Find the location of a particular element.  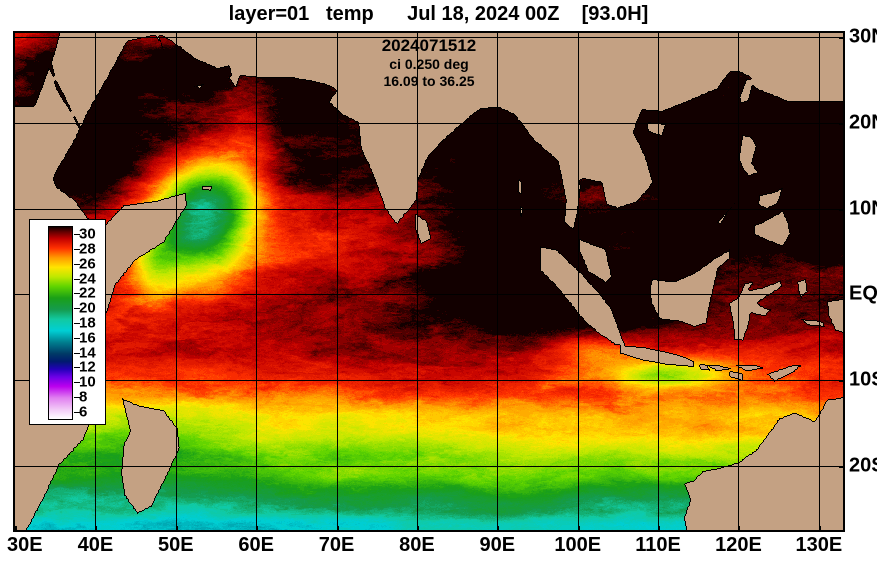

x-axis-label: 60E is located at coordinates (256, 545).